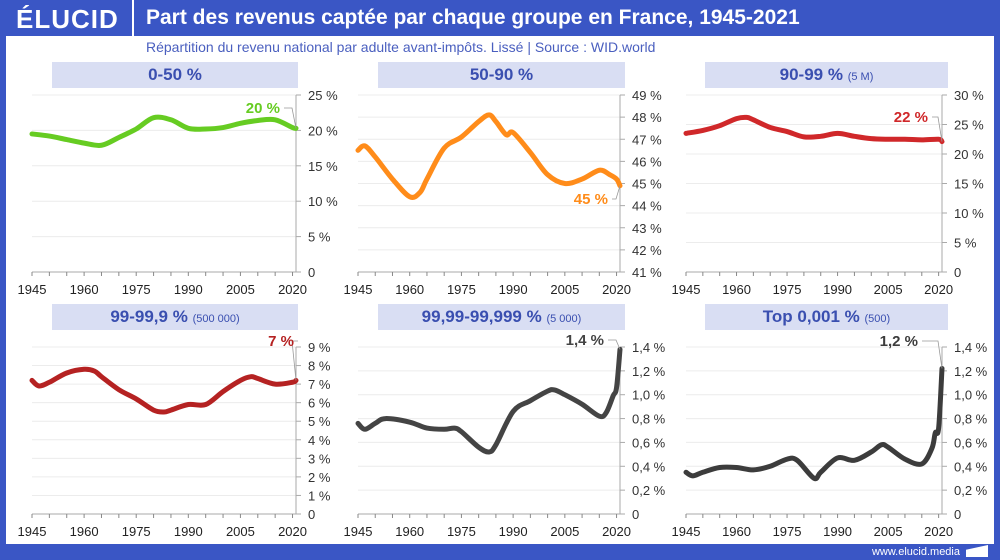 The height and width of the screenshot is (560, 1000). What do you see at coordinates (969, 213) in the screenshot?
I see `y-tick-label: 10 %` at bounding box center [969, 213].